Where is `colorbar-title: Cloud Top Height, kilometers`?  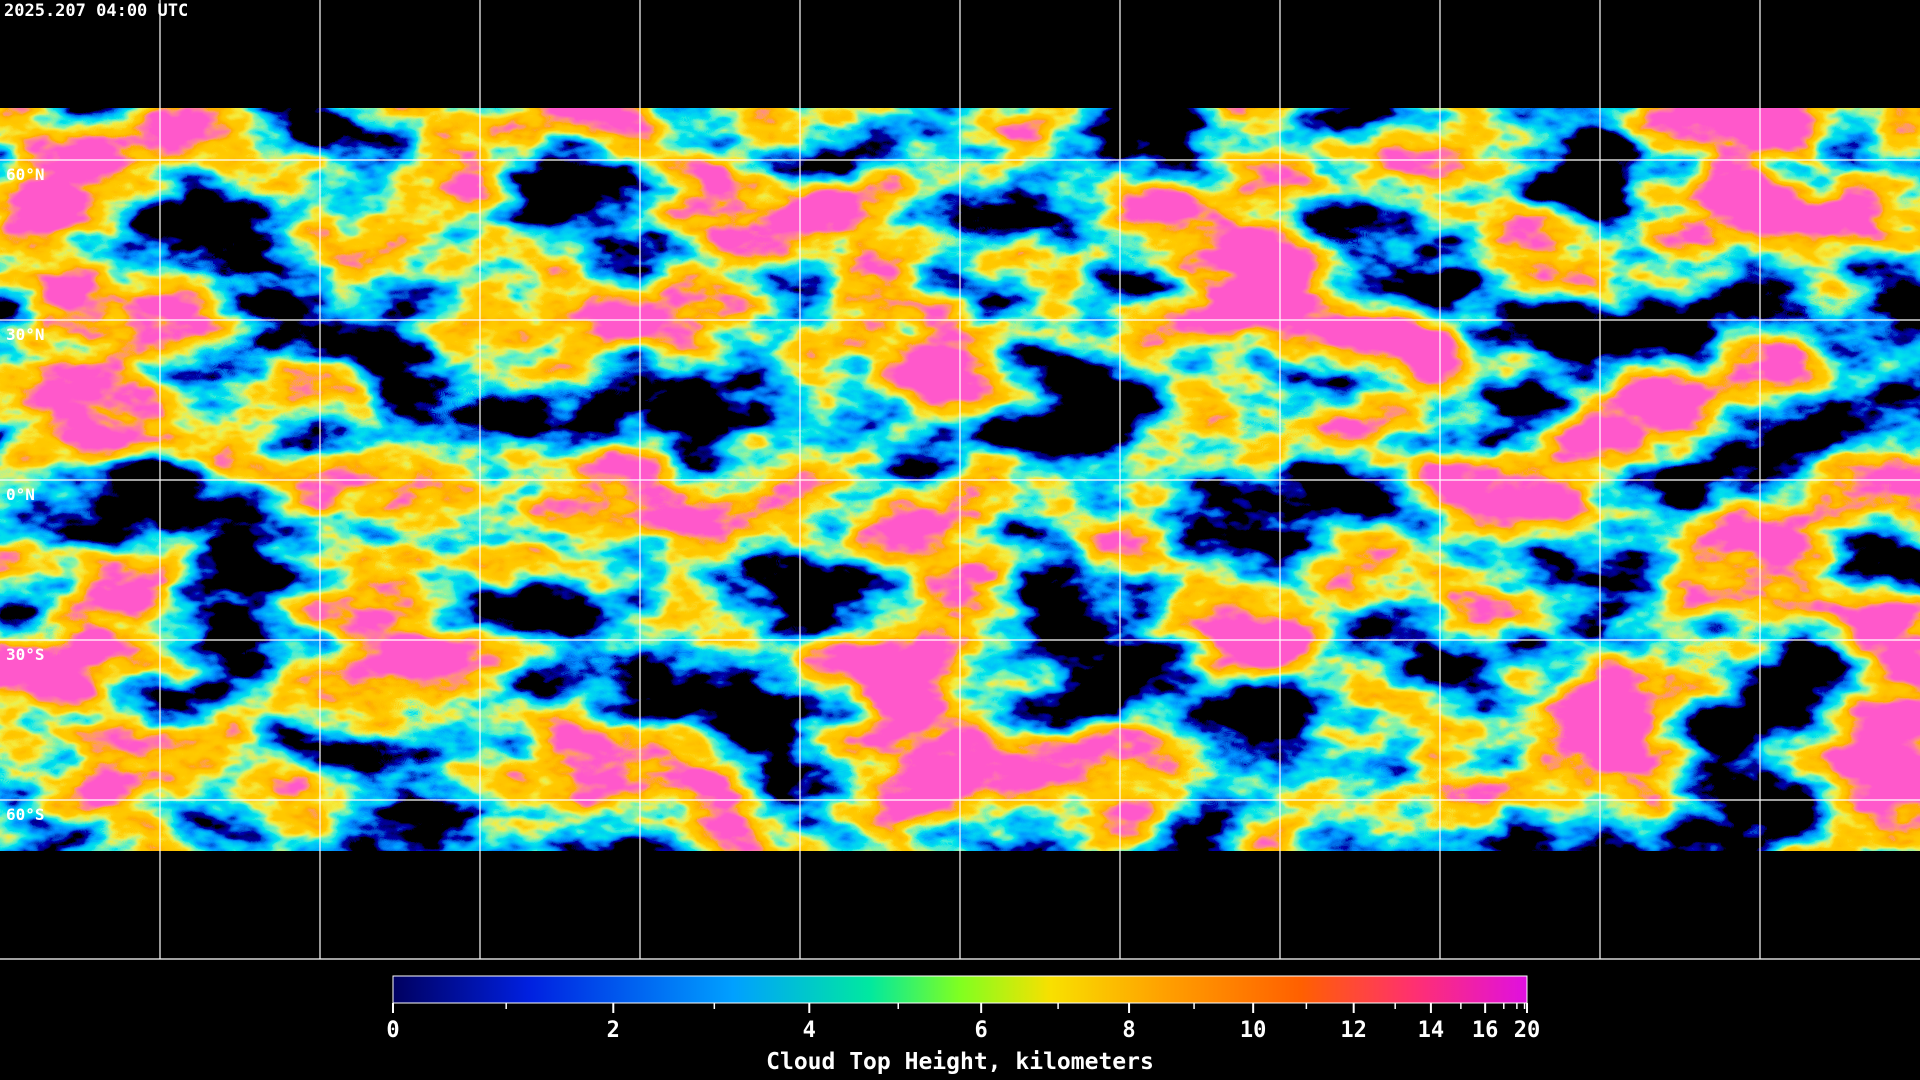 colorbar-title: Cloud Top Height, kilometers is located at coordinates (960, 1062).